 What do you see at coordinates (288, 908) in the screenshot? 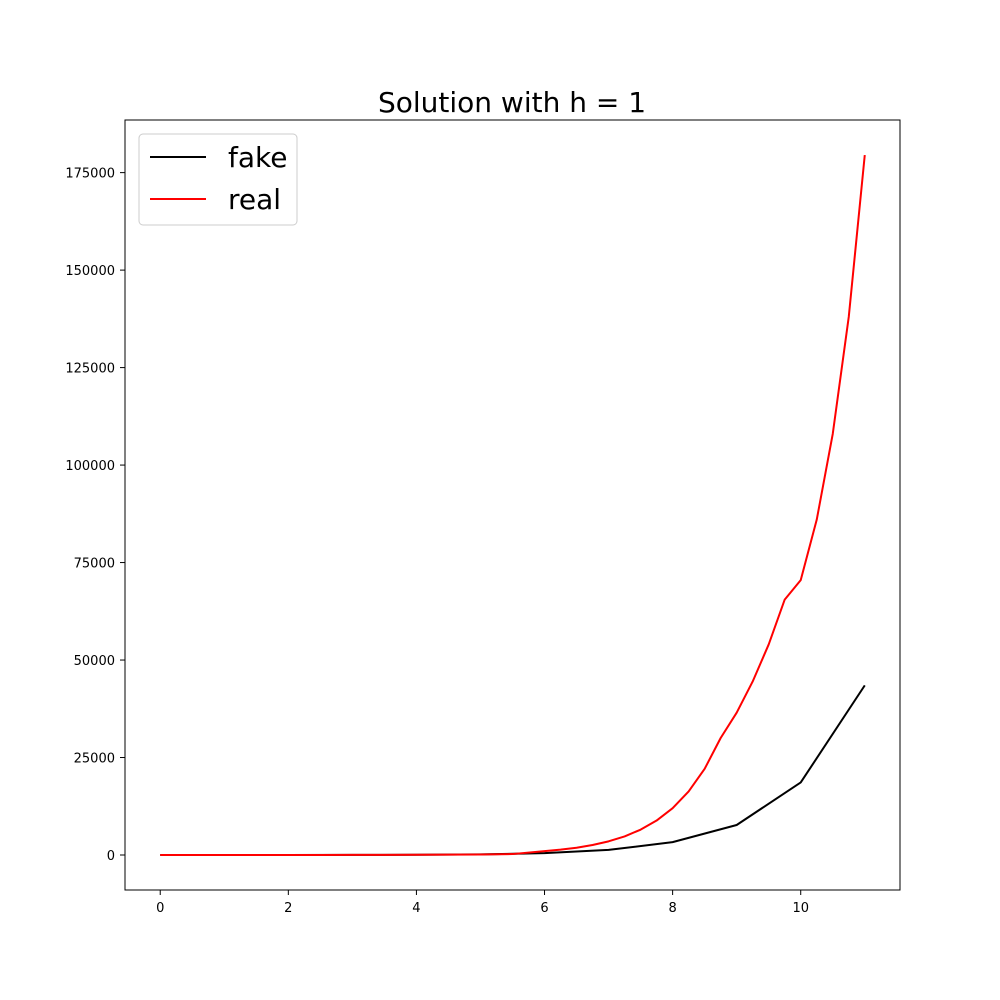
I see `x-tick-label: 2` at bounding box center [288, 908].